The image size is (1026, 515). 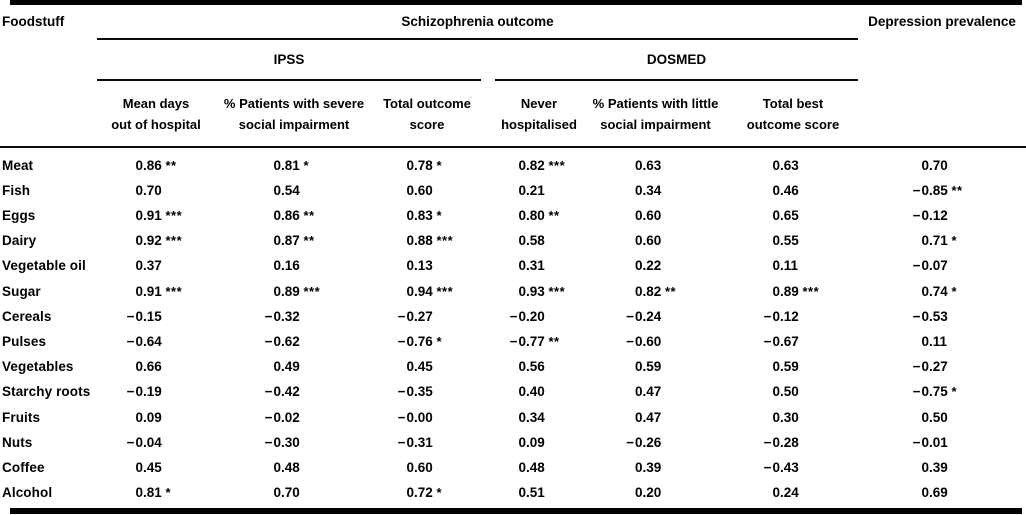 I want to click on subgroup-header-dosmed: DOSMED, so click(x=676, y=59).